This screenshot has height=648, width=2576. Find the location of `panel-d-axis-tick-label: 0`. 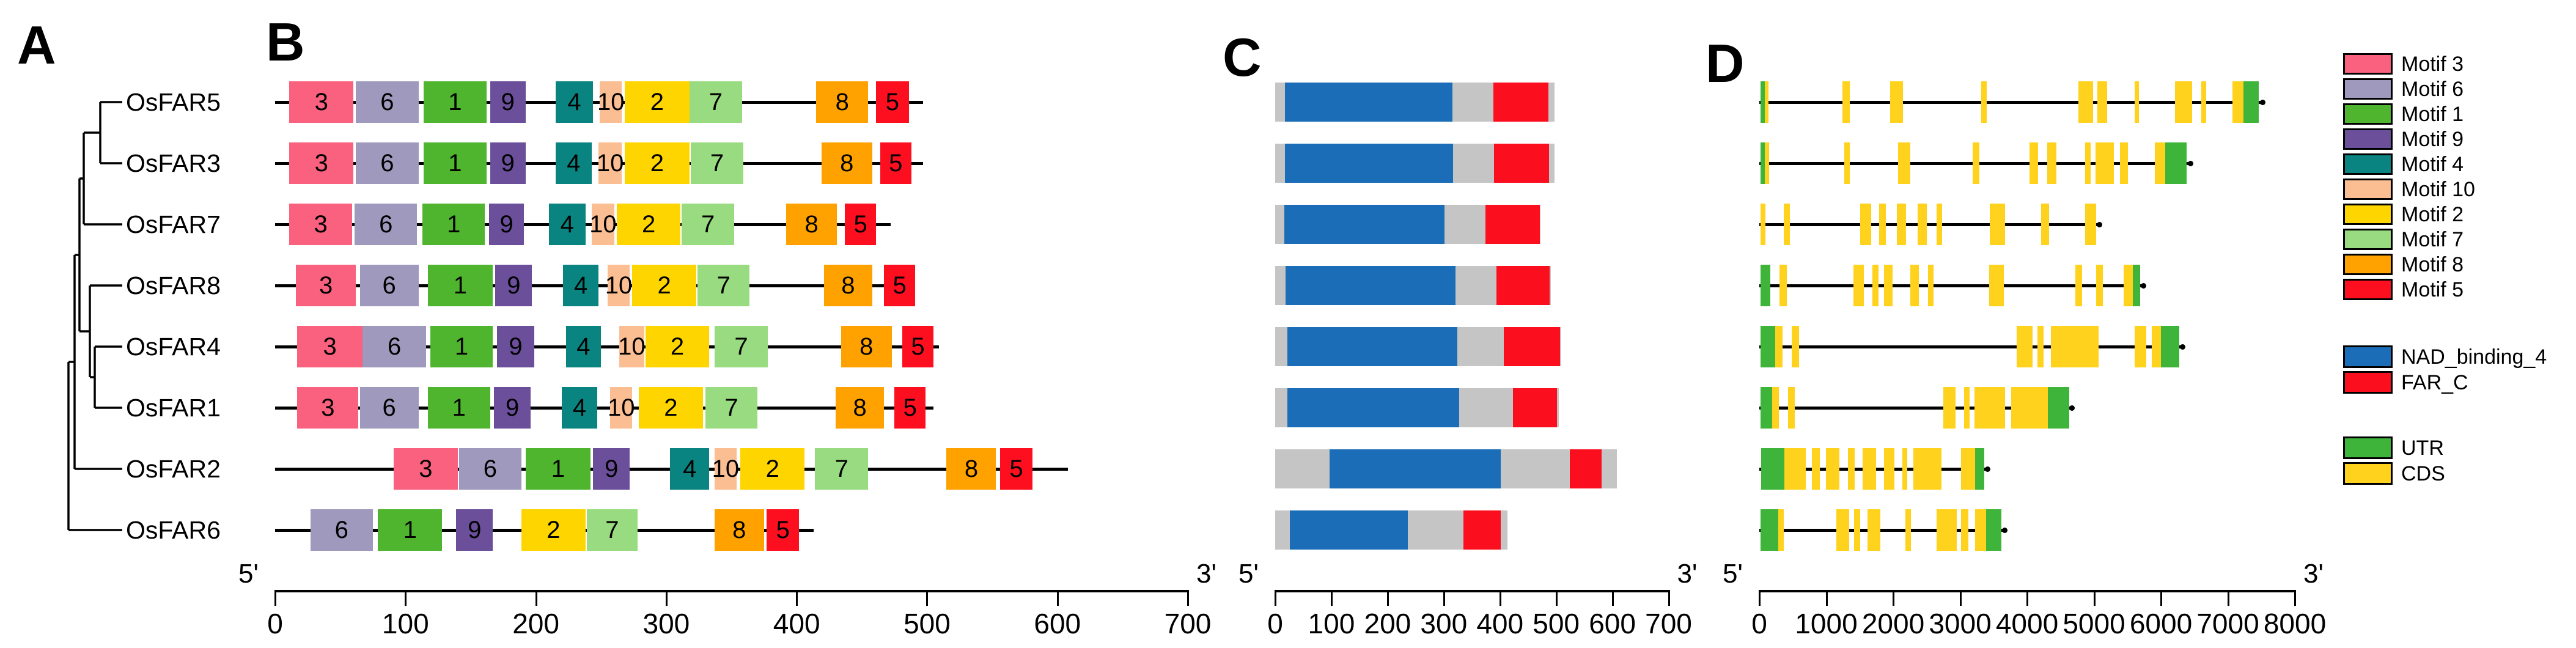

panel-d-axis-tick-label: 0 is located at coordinates (1759, 623).